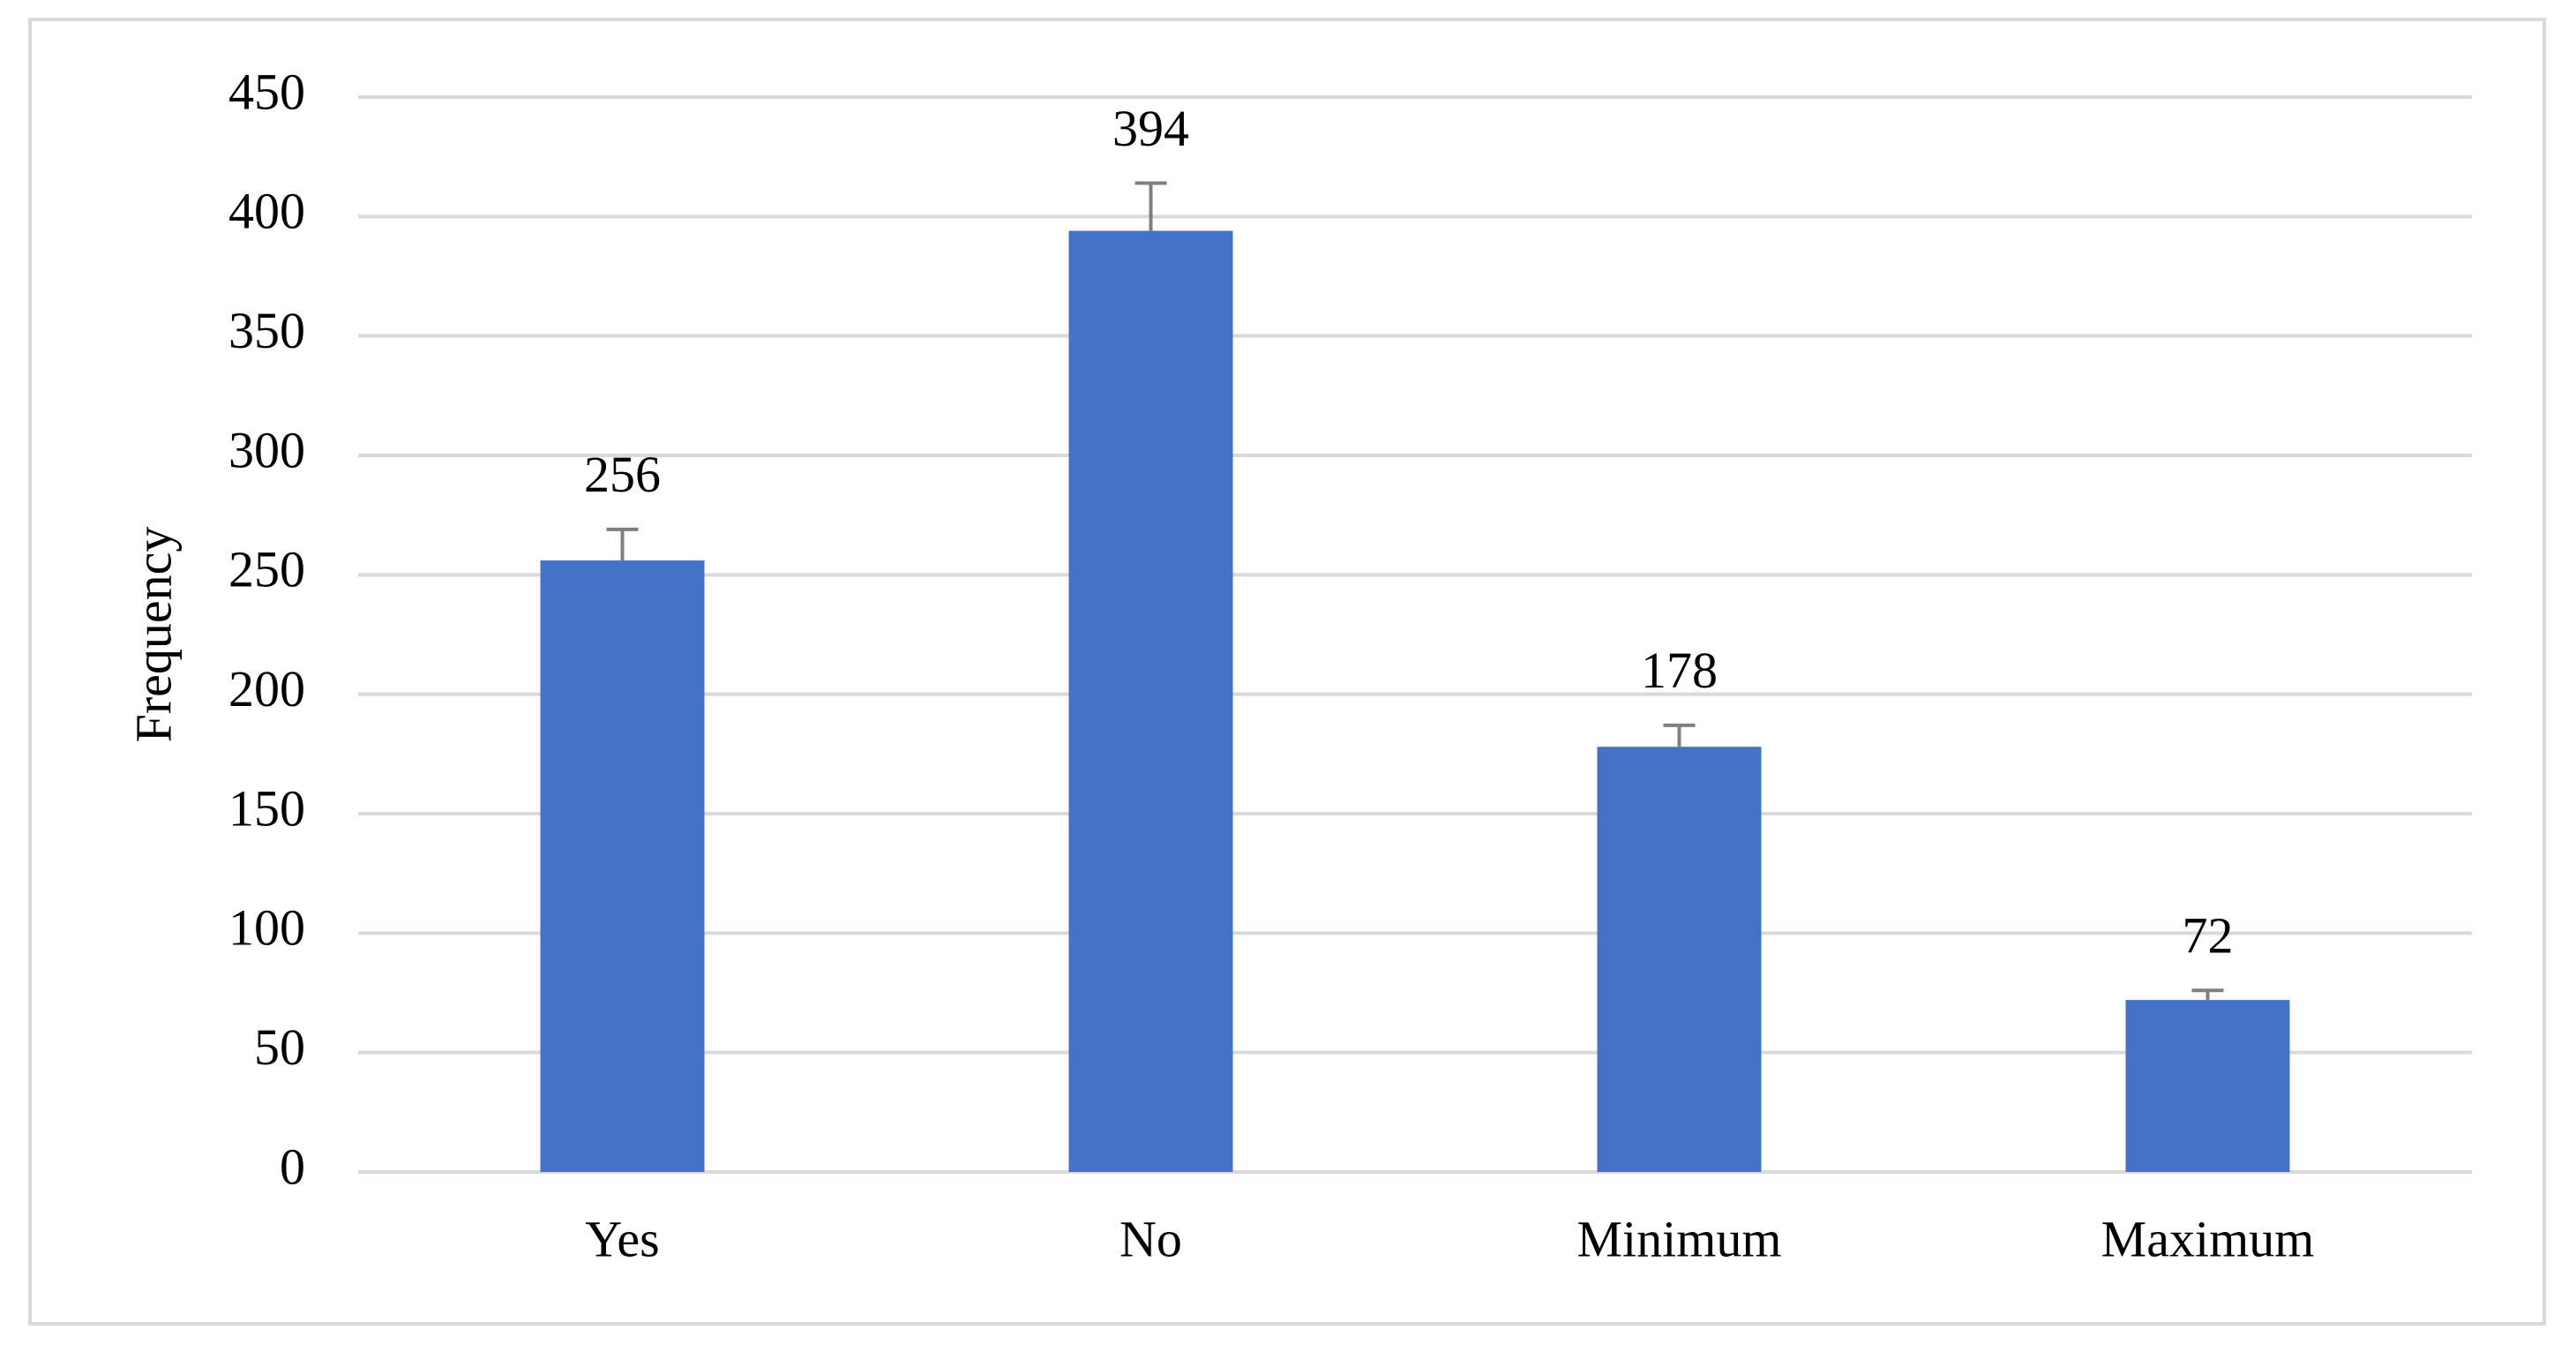  What do you see at coordinates (2209, 936) in the screenshot?
I see `value-label: 72` at bounding box center [2209, 936].